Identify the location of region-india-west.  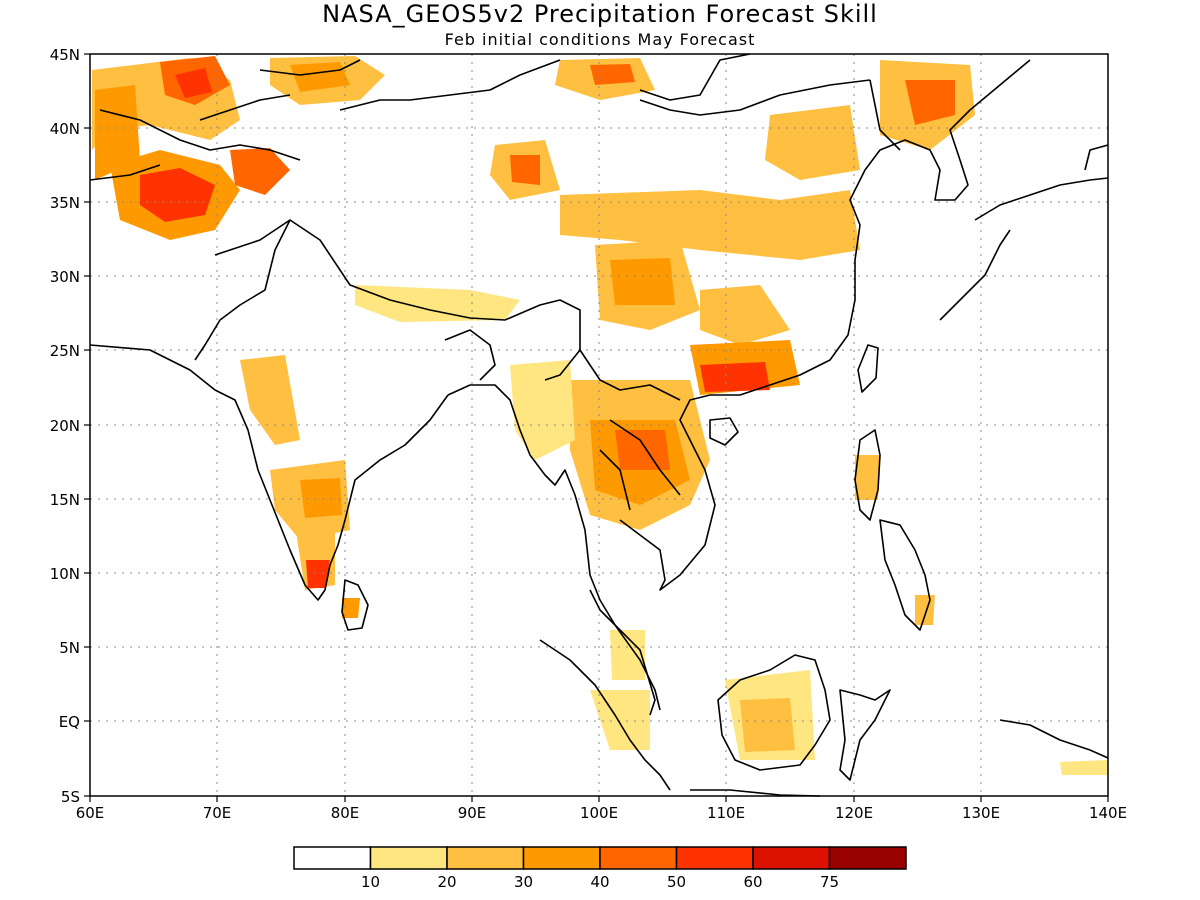
(270, 400).